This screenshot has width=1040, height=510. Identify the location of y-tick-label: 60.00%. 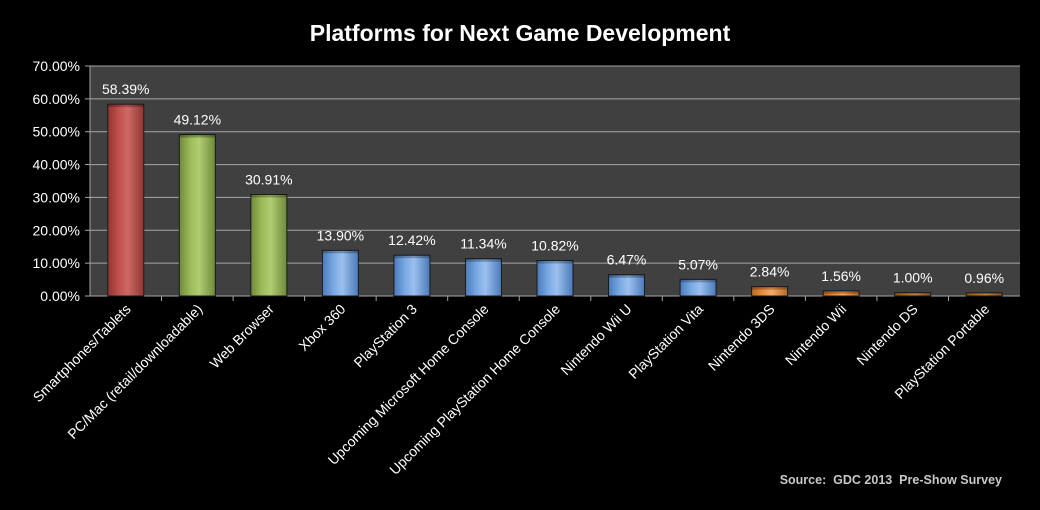
(56, 99).